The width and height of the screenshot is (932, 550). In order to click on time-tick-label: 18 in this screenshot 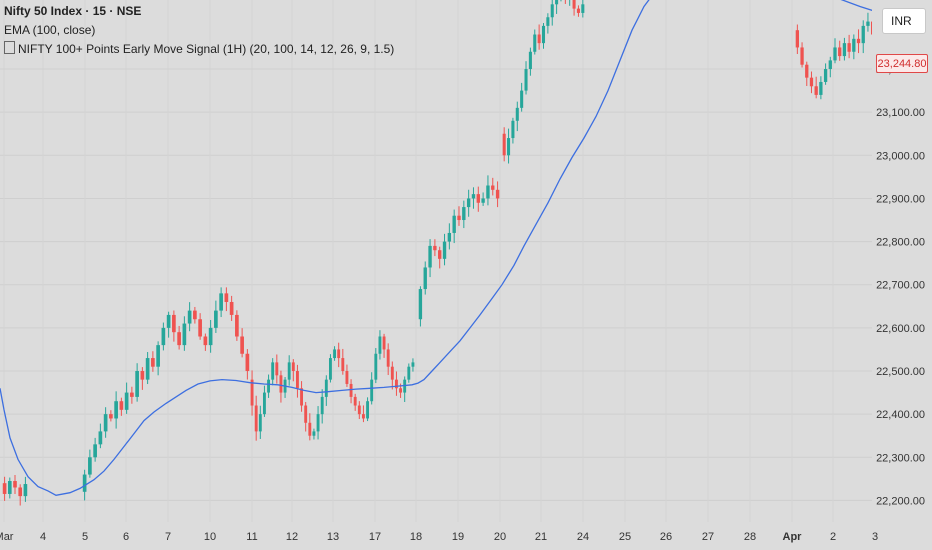, I will do `click(416, 537)`.